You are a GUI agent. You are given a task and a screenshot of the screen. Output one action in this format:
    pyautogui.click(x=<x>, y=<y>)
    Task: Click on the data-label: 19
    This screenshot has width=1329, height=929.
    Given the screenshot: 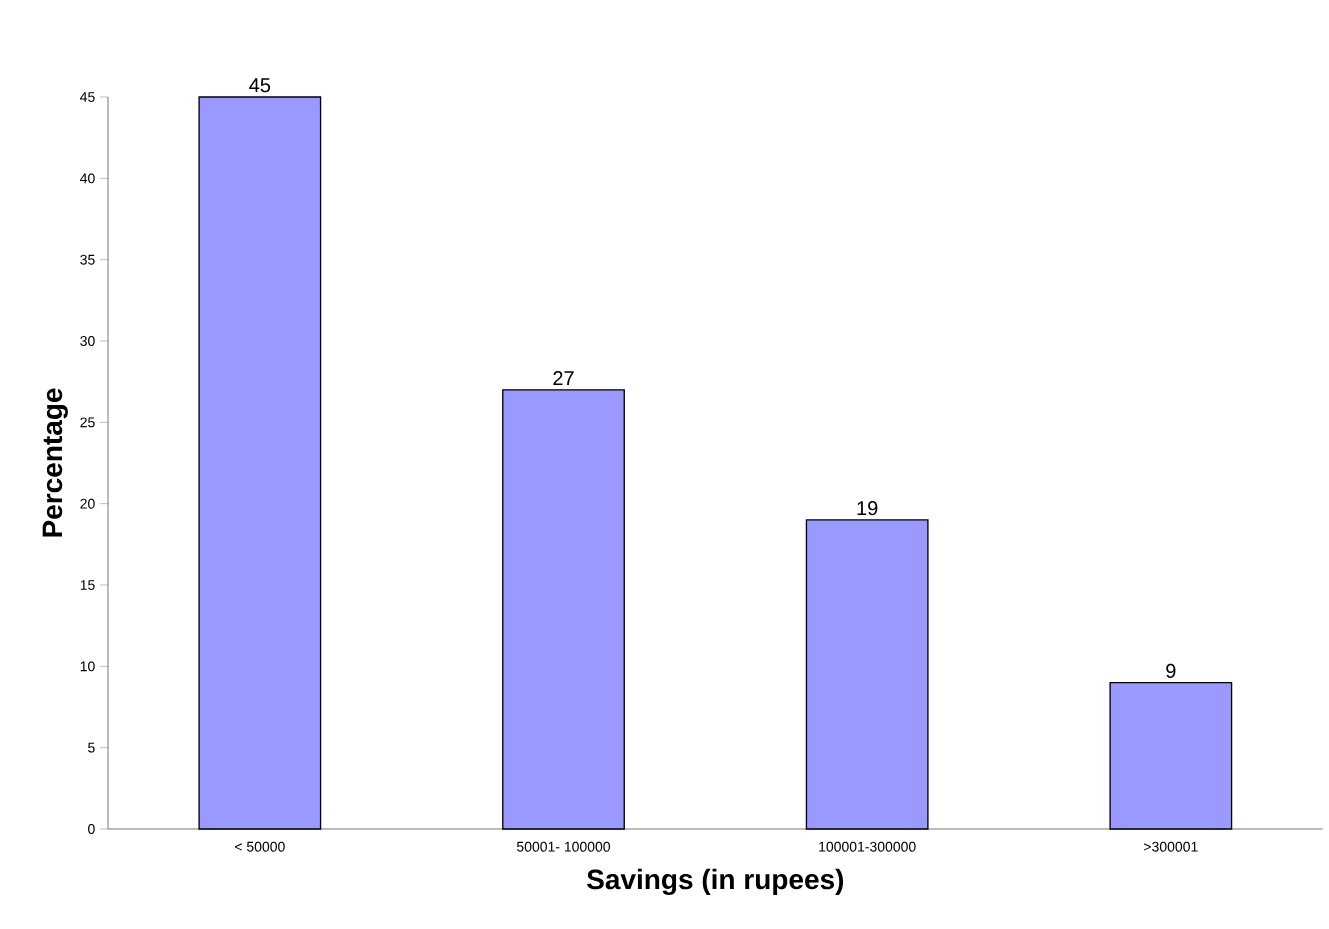 What is the action you would take?
    pyautogui.click(x=867, y=508)
    